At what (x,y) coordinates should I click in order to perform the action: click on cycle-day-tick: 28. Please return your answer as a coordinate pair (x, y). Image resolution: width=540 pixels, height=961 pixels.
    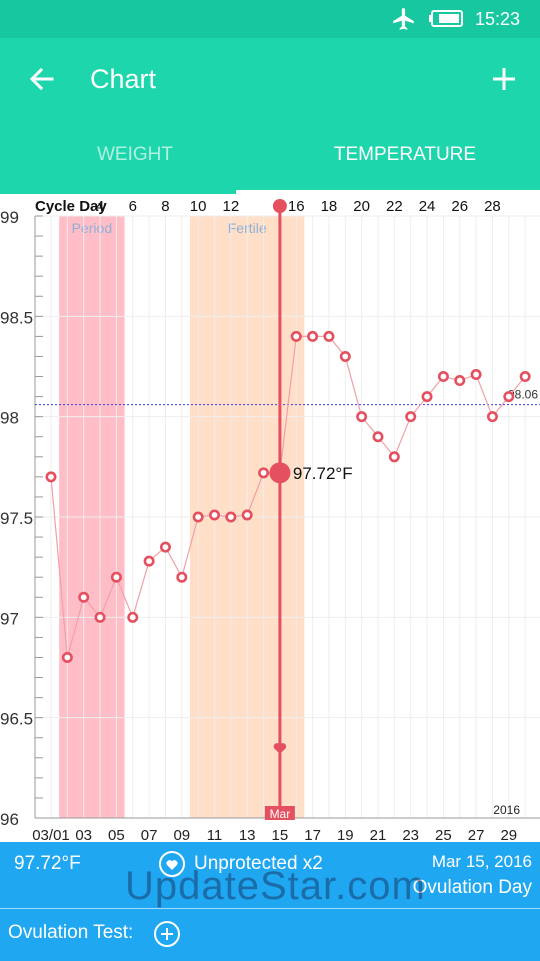
    Looking at the image, I should click on (492, 206).